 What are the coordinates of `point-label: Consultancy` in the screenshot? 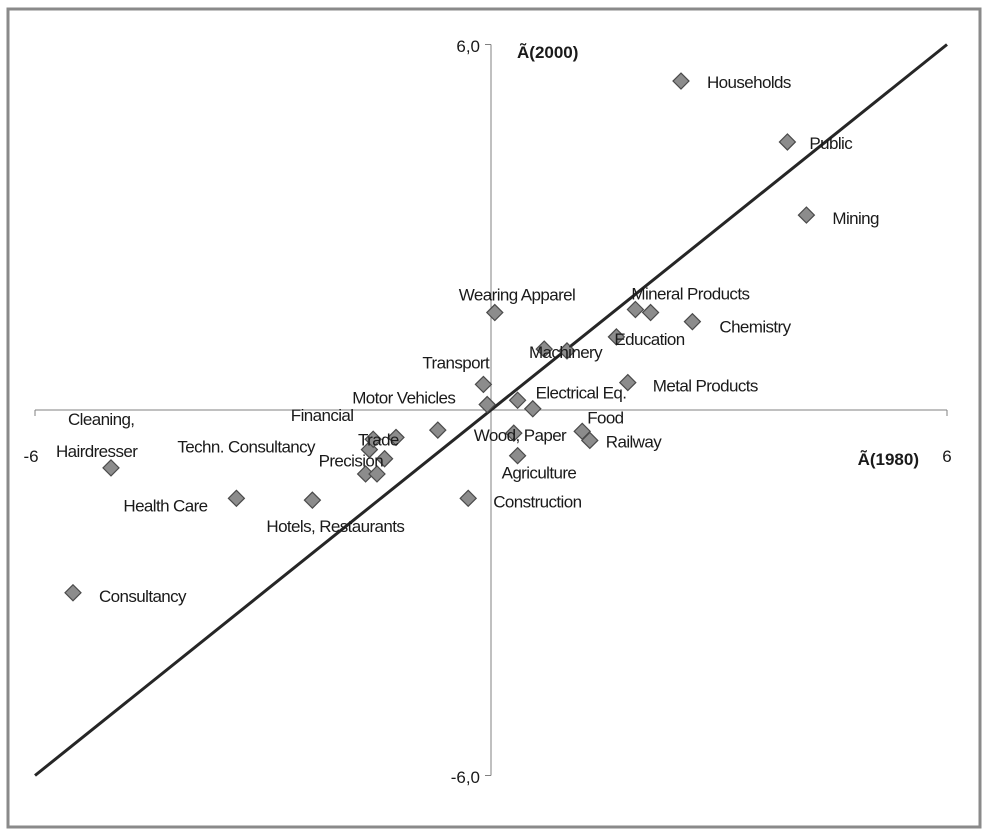 It's located at (143, 596).